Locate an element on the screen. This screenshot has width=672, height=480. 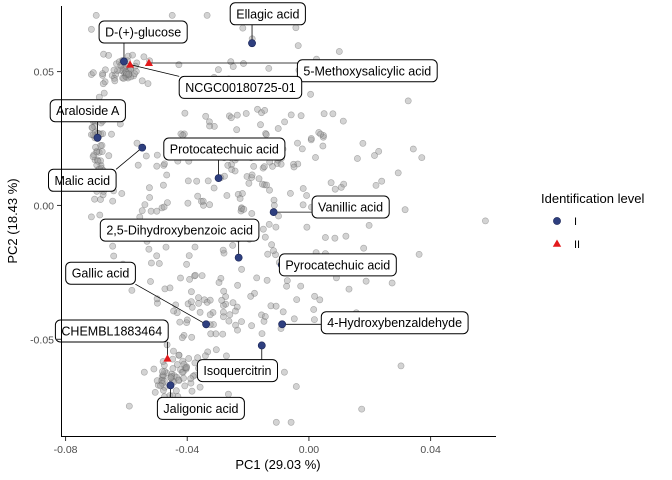
label-text: Malic acid is located at coordinates (83, 181).